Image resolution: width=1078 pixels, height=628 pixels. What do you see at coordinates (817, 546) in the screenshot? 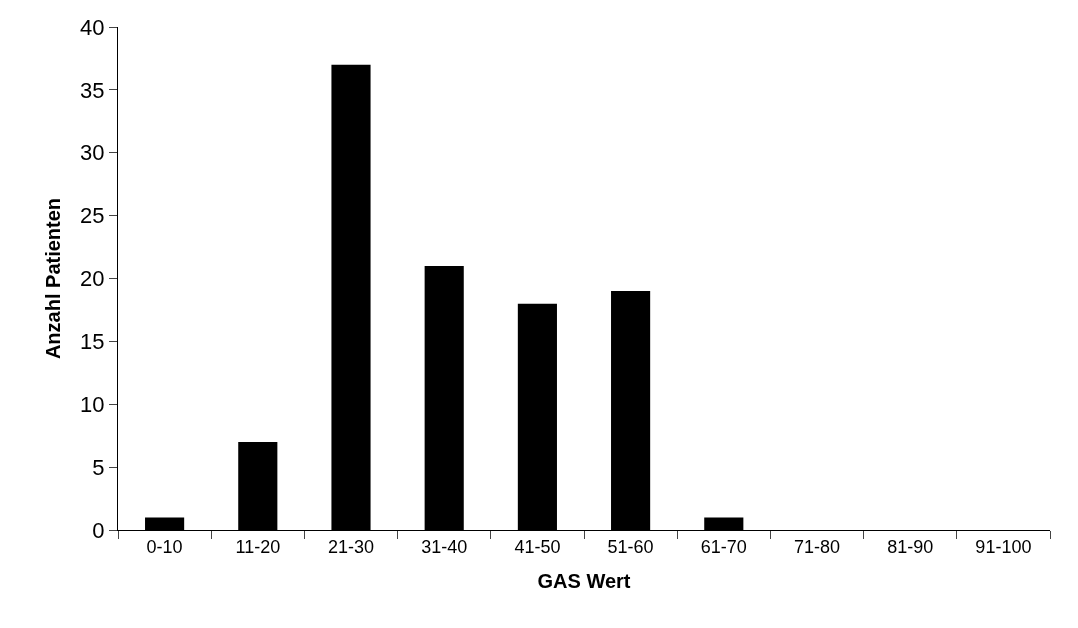
I see `x-tick-label: 71-80` at bounding box center [817, 546].